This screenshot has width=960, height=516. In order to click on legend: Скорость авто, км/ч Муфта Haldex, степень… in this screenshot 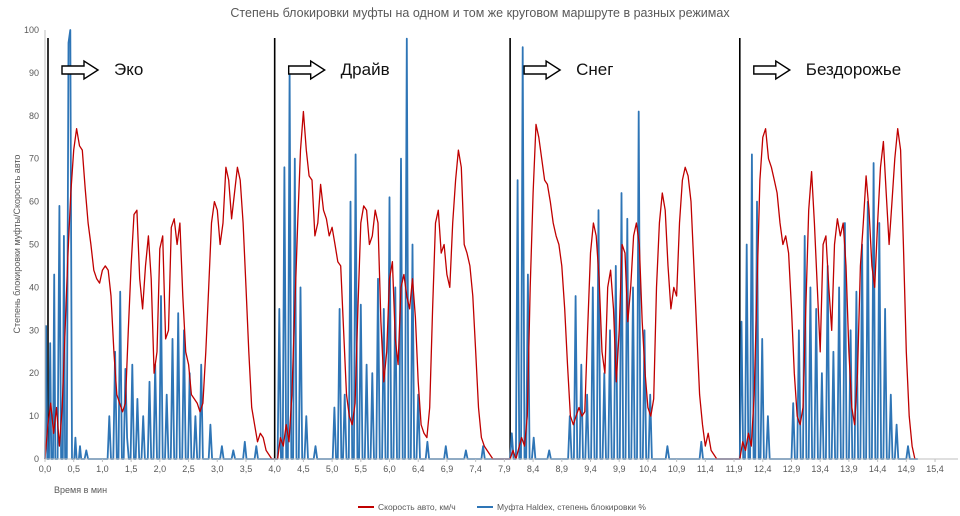, I will do `click(502, 507)`.